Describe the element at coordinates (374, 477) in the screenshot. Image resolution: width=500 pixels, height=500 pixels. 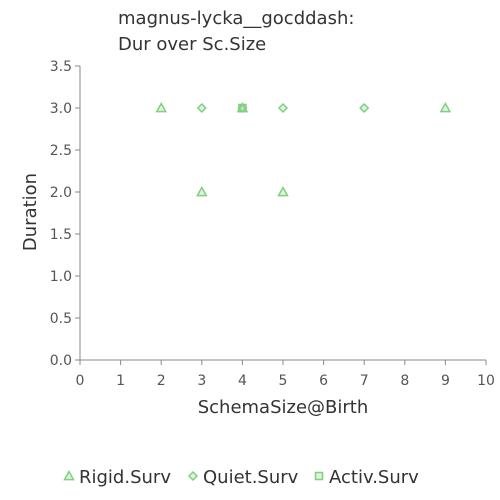
I see `legend-label: Activ.Surv` at that location.